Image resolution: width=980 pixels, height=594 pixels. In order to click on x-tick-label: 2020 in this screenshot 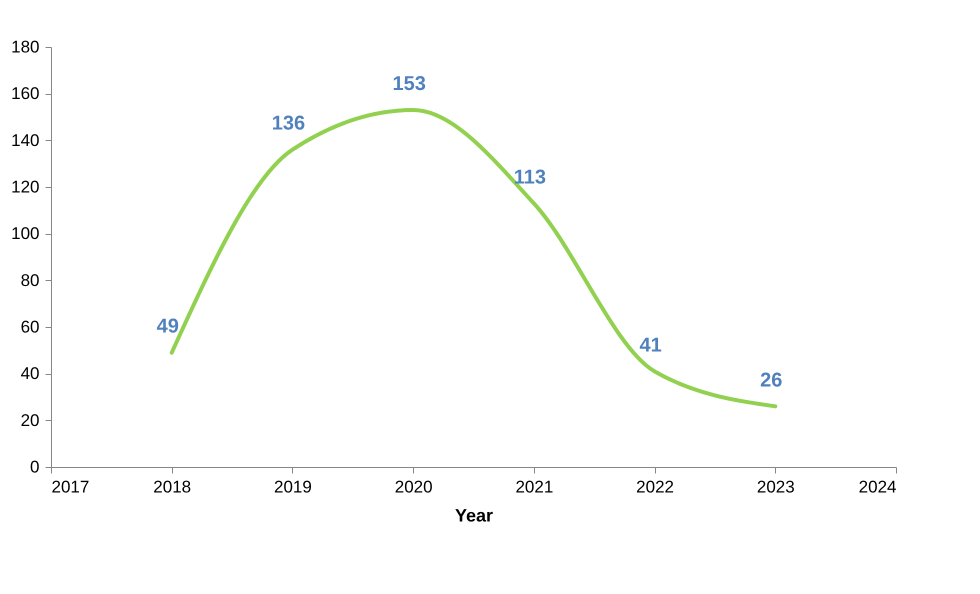, I will do `click(413, 487)`.